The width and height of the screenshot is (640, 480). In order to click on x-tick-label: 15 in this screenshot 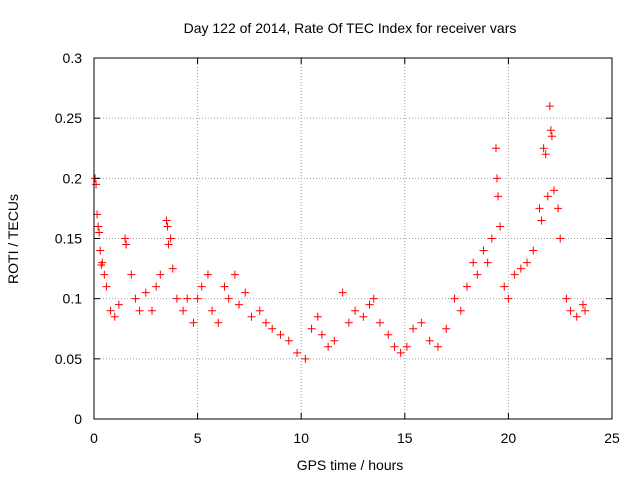, I will do `click(405, 438)`.